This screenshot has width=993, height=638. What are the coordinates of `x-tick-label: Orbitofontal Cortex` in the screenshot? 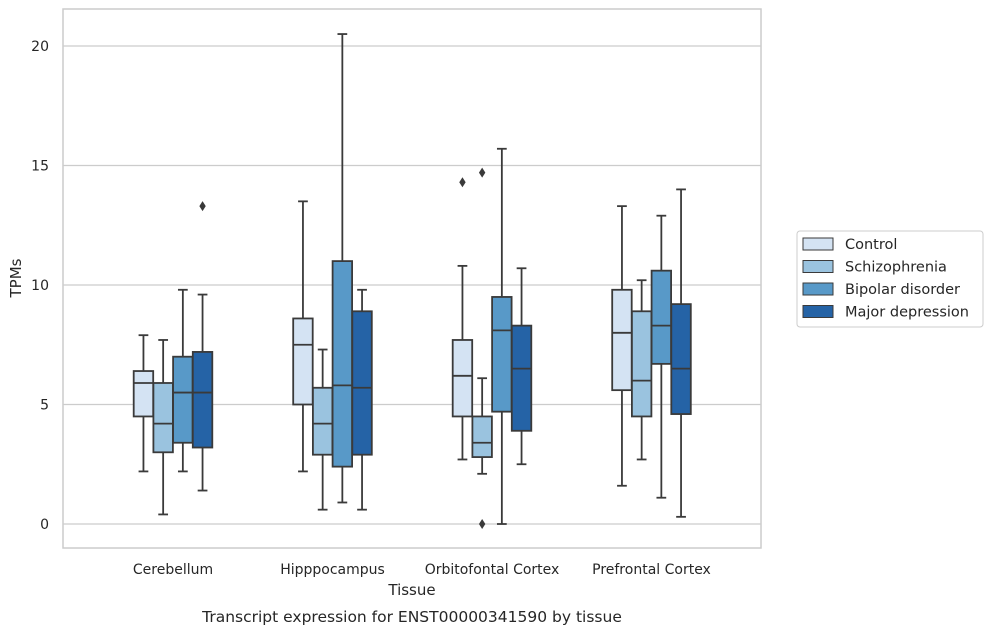 It's located at (492, 570).